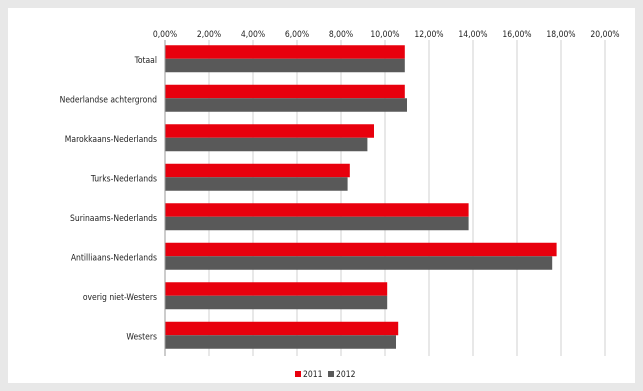 This screenshot has width=643, height=391. What do you see at coordinates (341, 35) in the screenshot?
I see `x-tick-label: 8,00%` at bounding box center [341, 35].